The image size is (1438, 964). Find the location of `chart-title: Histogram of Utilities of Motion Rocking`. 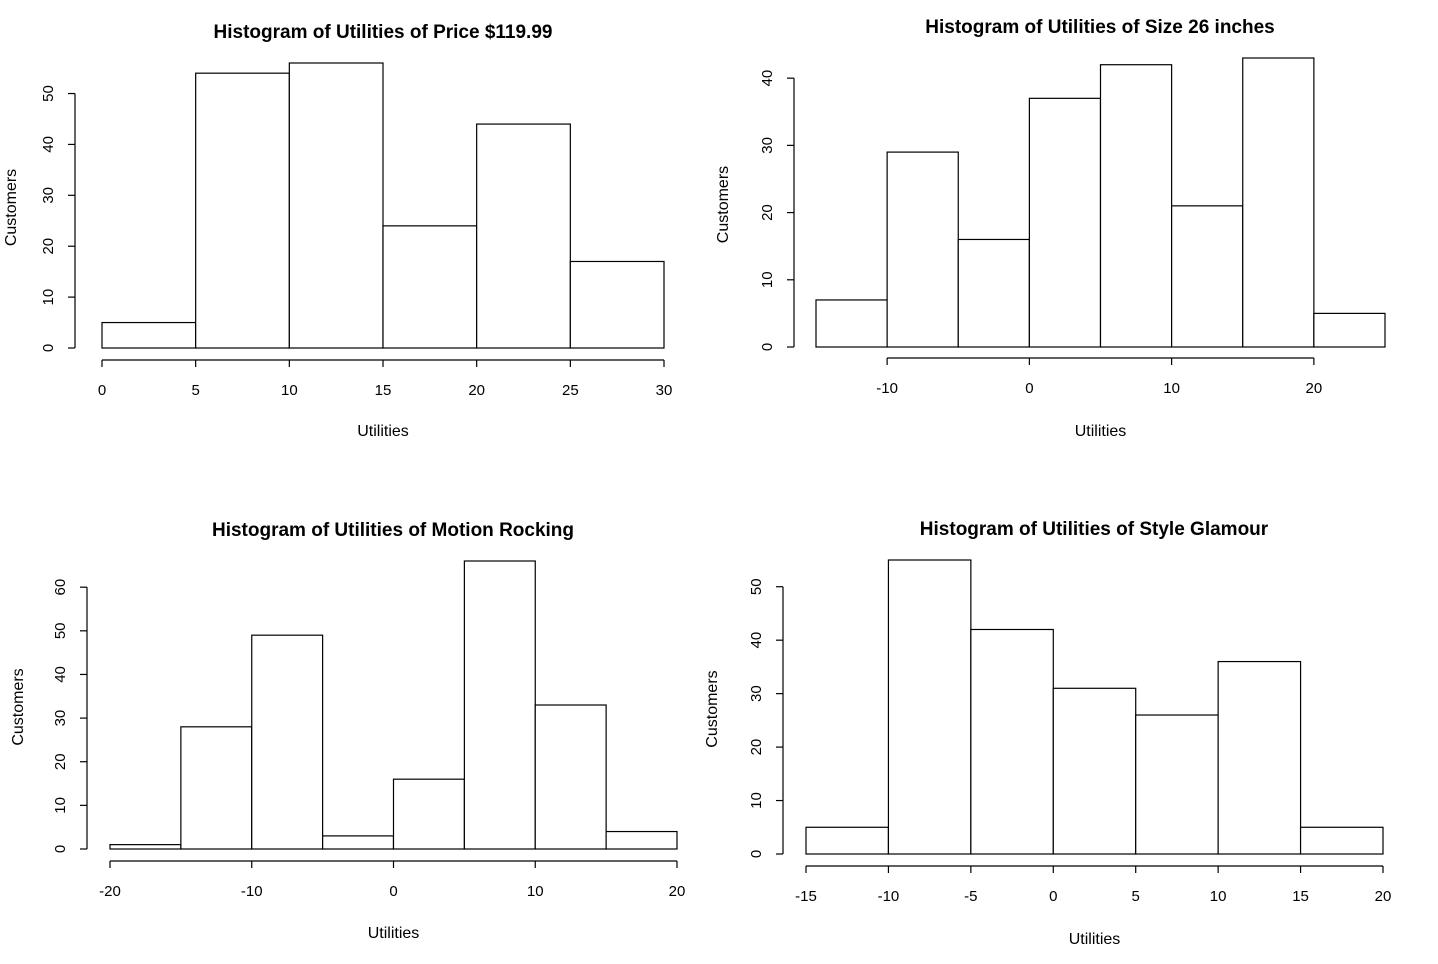

chart-title: Histogram of Utilities of Motion Rocking is located at coordinates (393, 530).